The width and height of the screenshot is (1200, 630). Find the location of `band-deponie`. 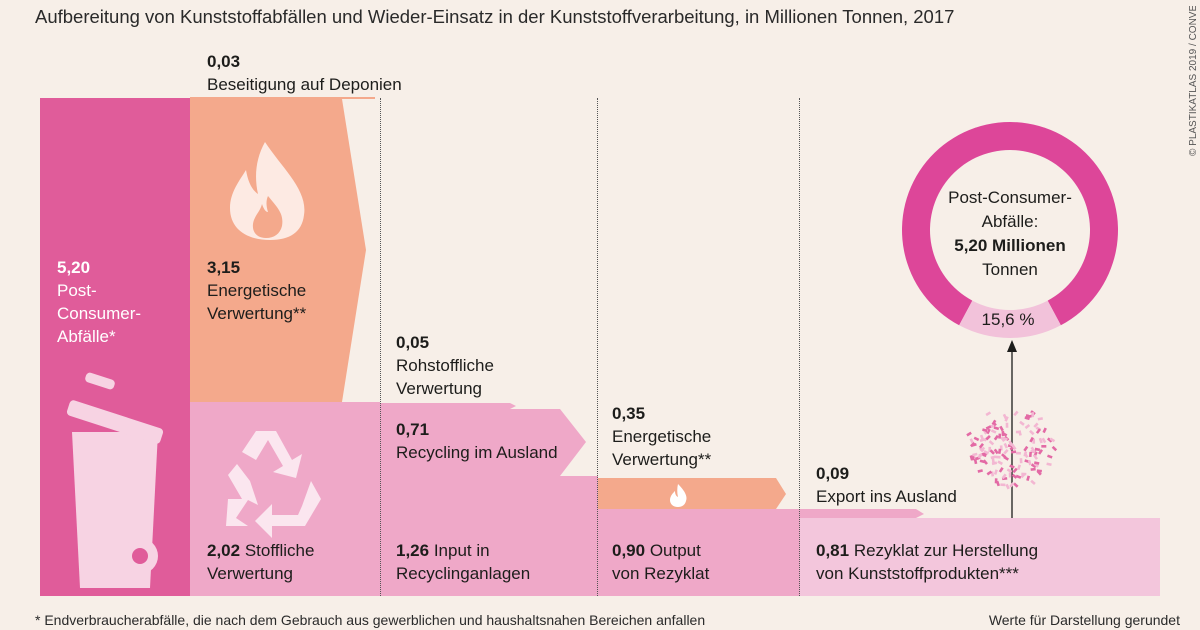

band-deponie is located at coordinates (282, 98).